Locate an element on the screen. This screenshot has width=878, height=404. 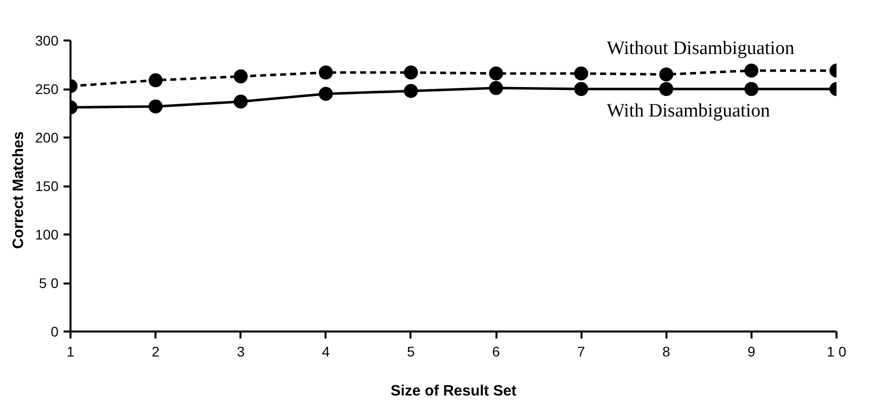
x-tick-label: 9 is located at coordinates (751, 352).